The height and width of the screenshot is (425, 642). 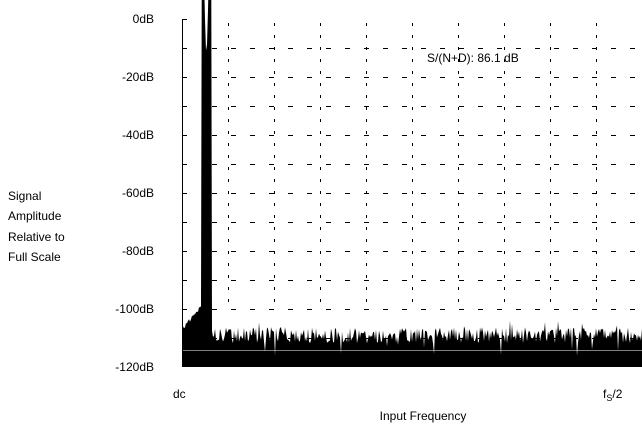 I want to click on x-tick-fs-main: f, so click(x=605, y=394).